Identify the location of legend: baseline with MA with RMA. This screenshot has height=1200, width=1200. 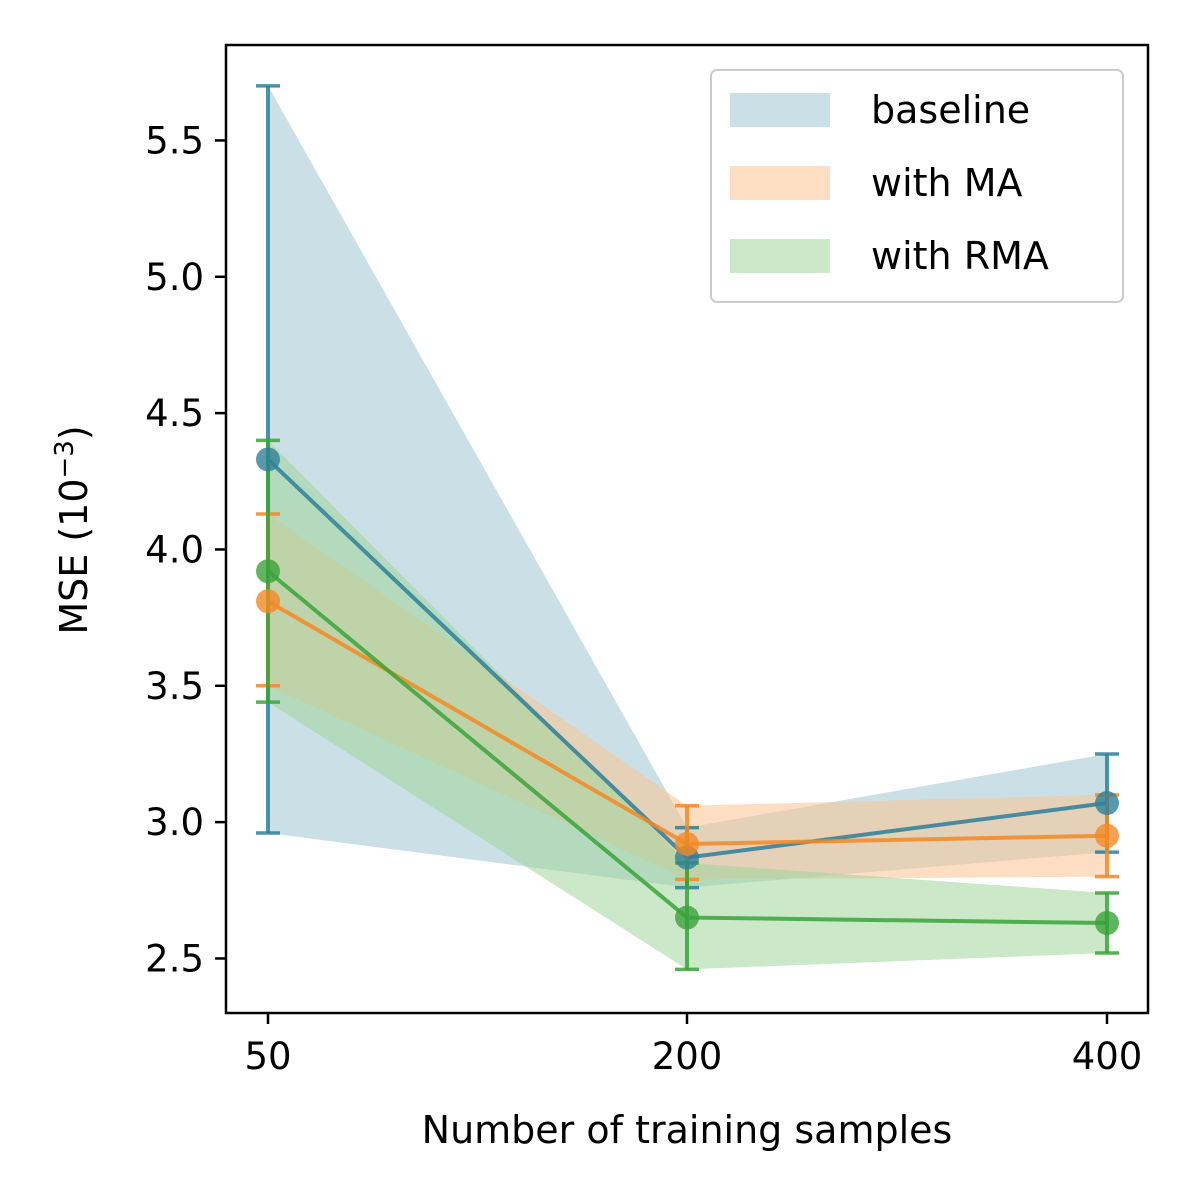
(917, 186).